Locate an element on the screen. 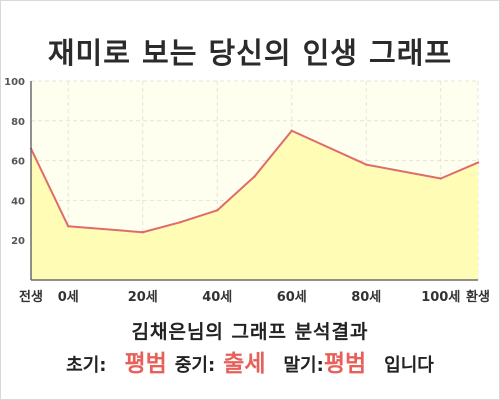 The width and height of the screenshot is (500, 400). early-value: 평범 is located at coordinates (145, 364).